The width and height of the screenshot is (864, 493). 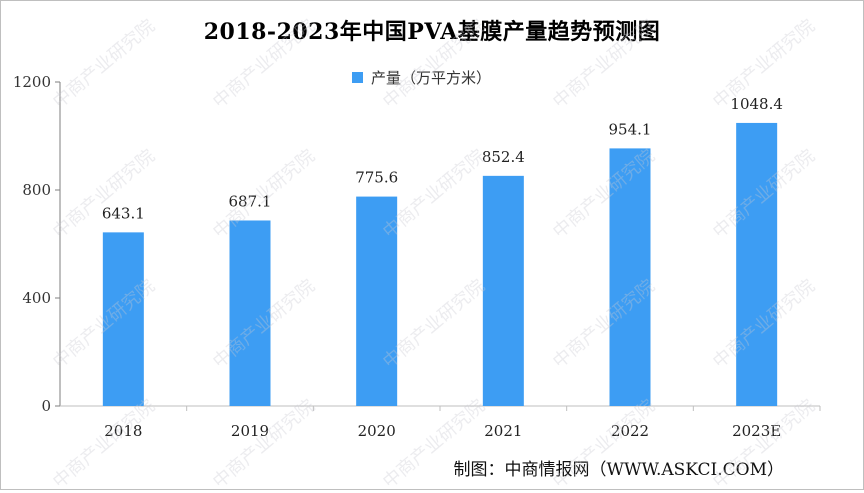 What do you see at coordinates (36, 190) in the screenshot?
I see `y-tick-label: 800` at bounding box center [36, 190].